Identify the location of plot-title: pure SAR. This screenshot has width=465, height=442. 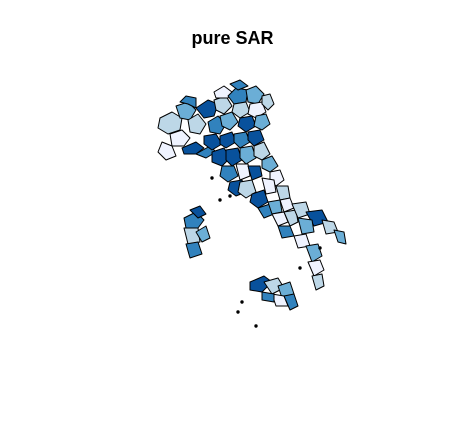
(232, 38).